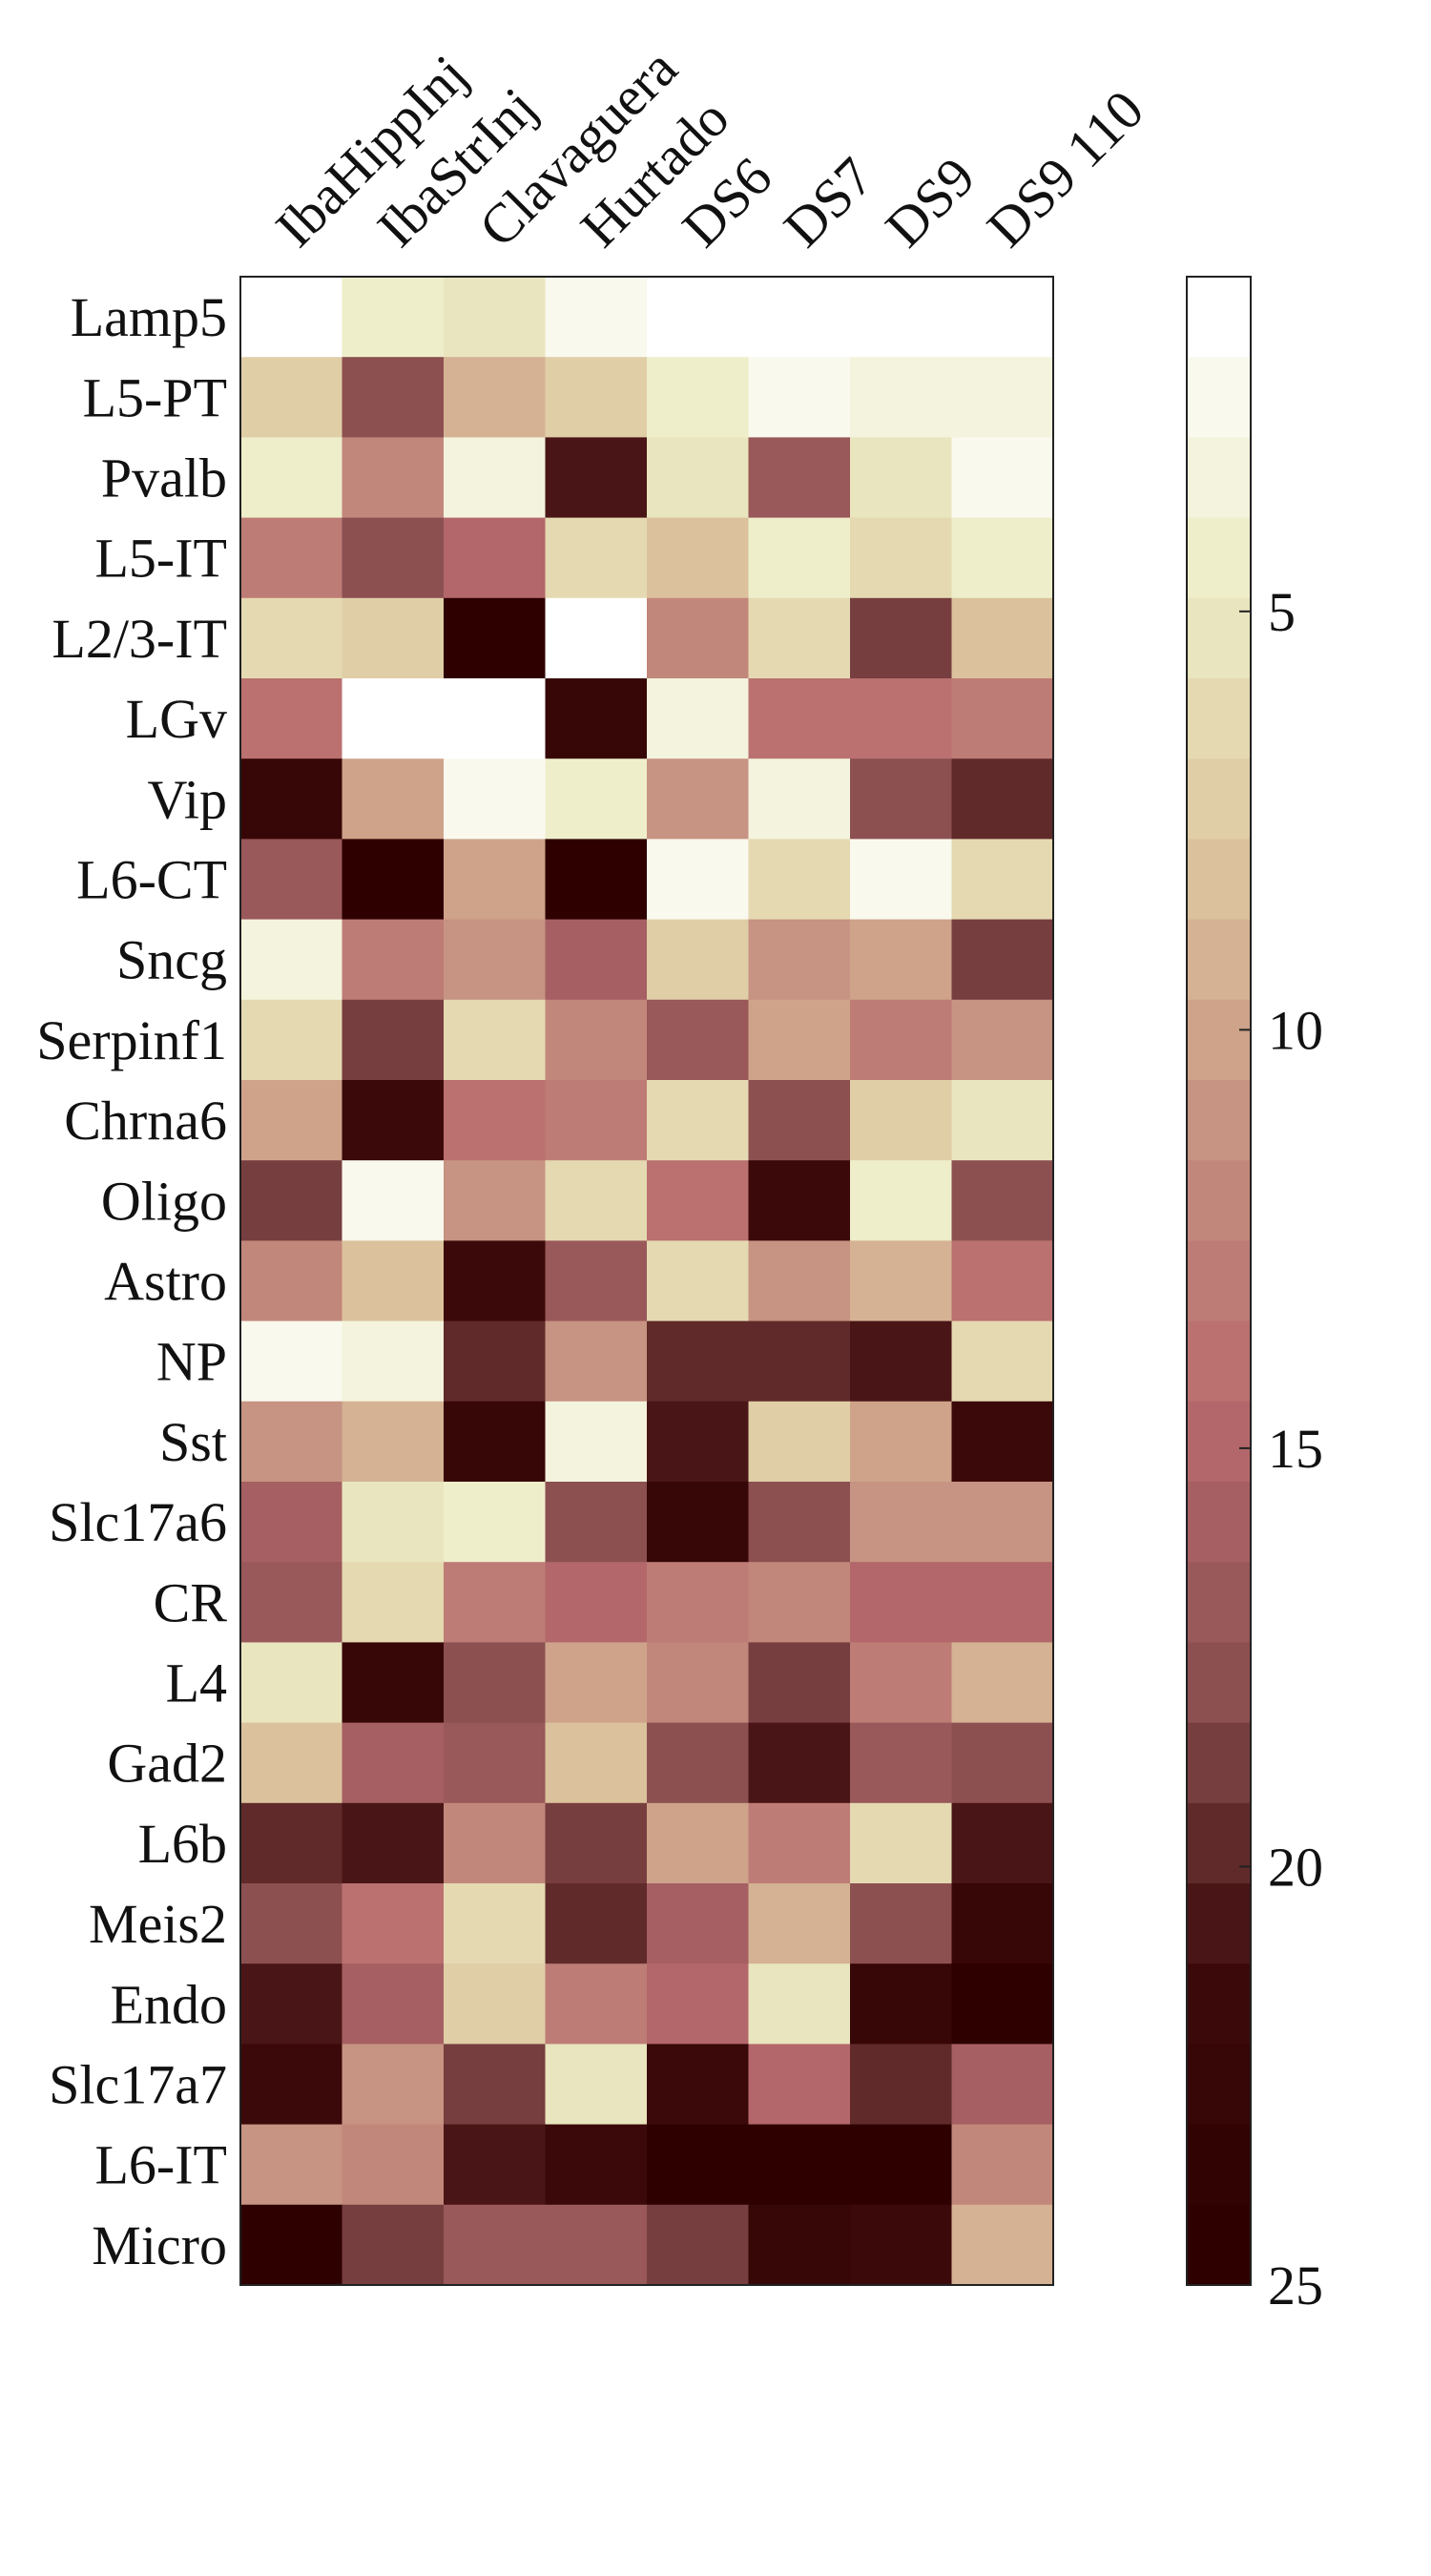  Describe the element at coordinates (159, 2245) in the screenshot. I see `row-label: Micro` at that location.